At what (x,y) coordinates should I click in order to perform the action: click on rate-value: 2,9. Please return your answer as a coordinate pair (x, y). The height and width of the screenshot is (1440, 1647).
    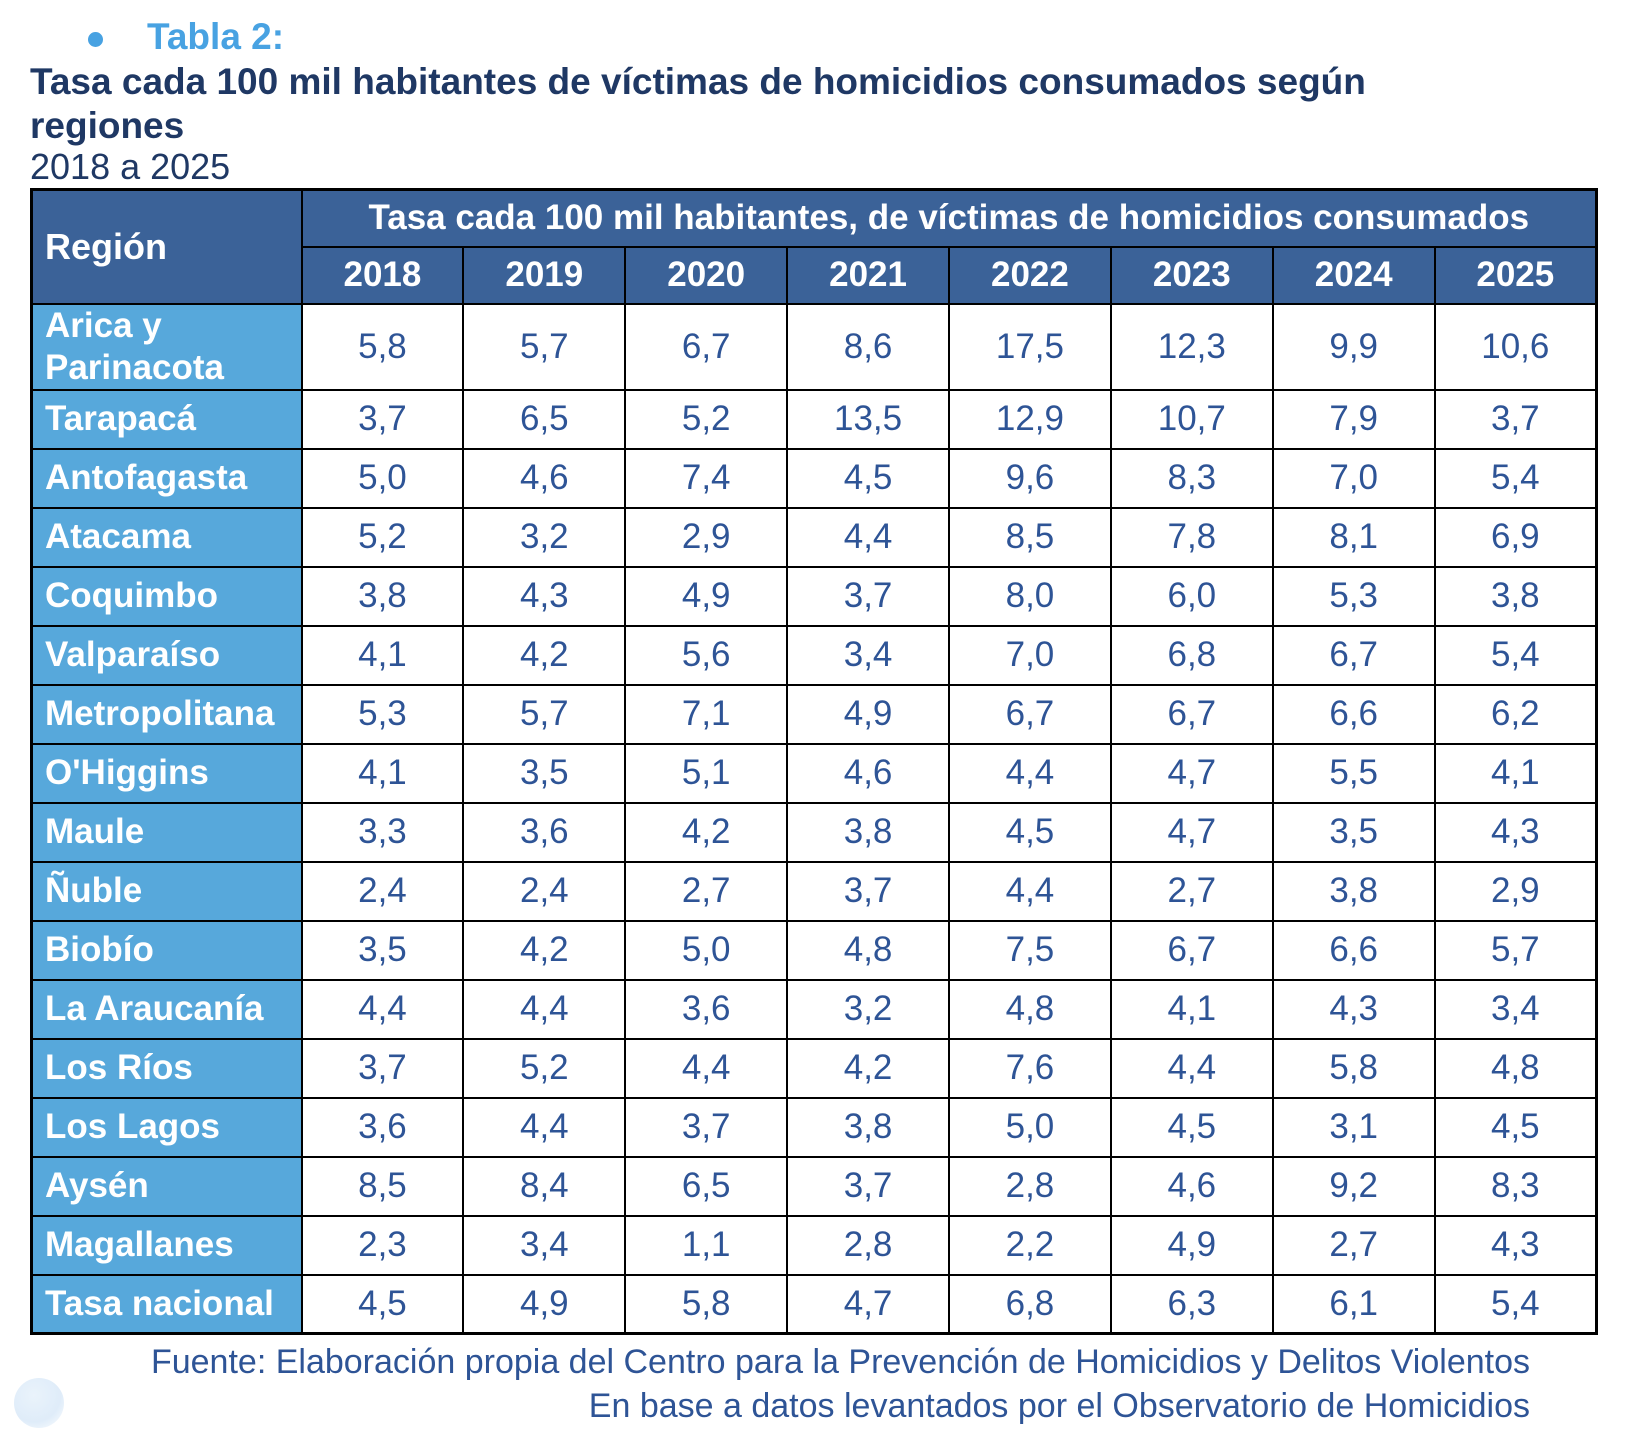
    Looking at the image, I should click on (706, 537).